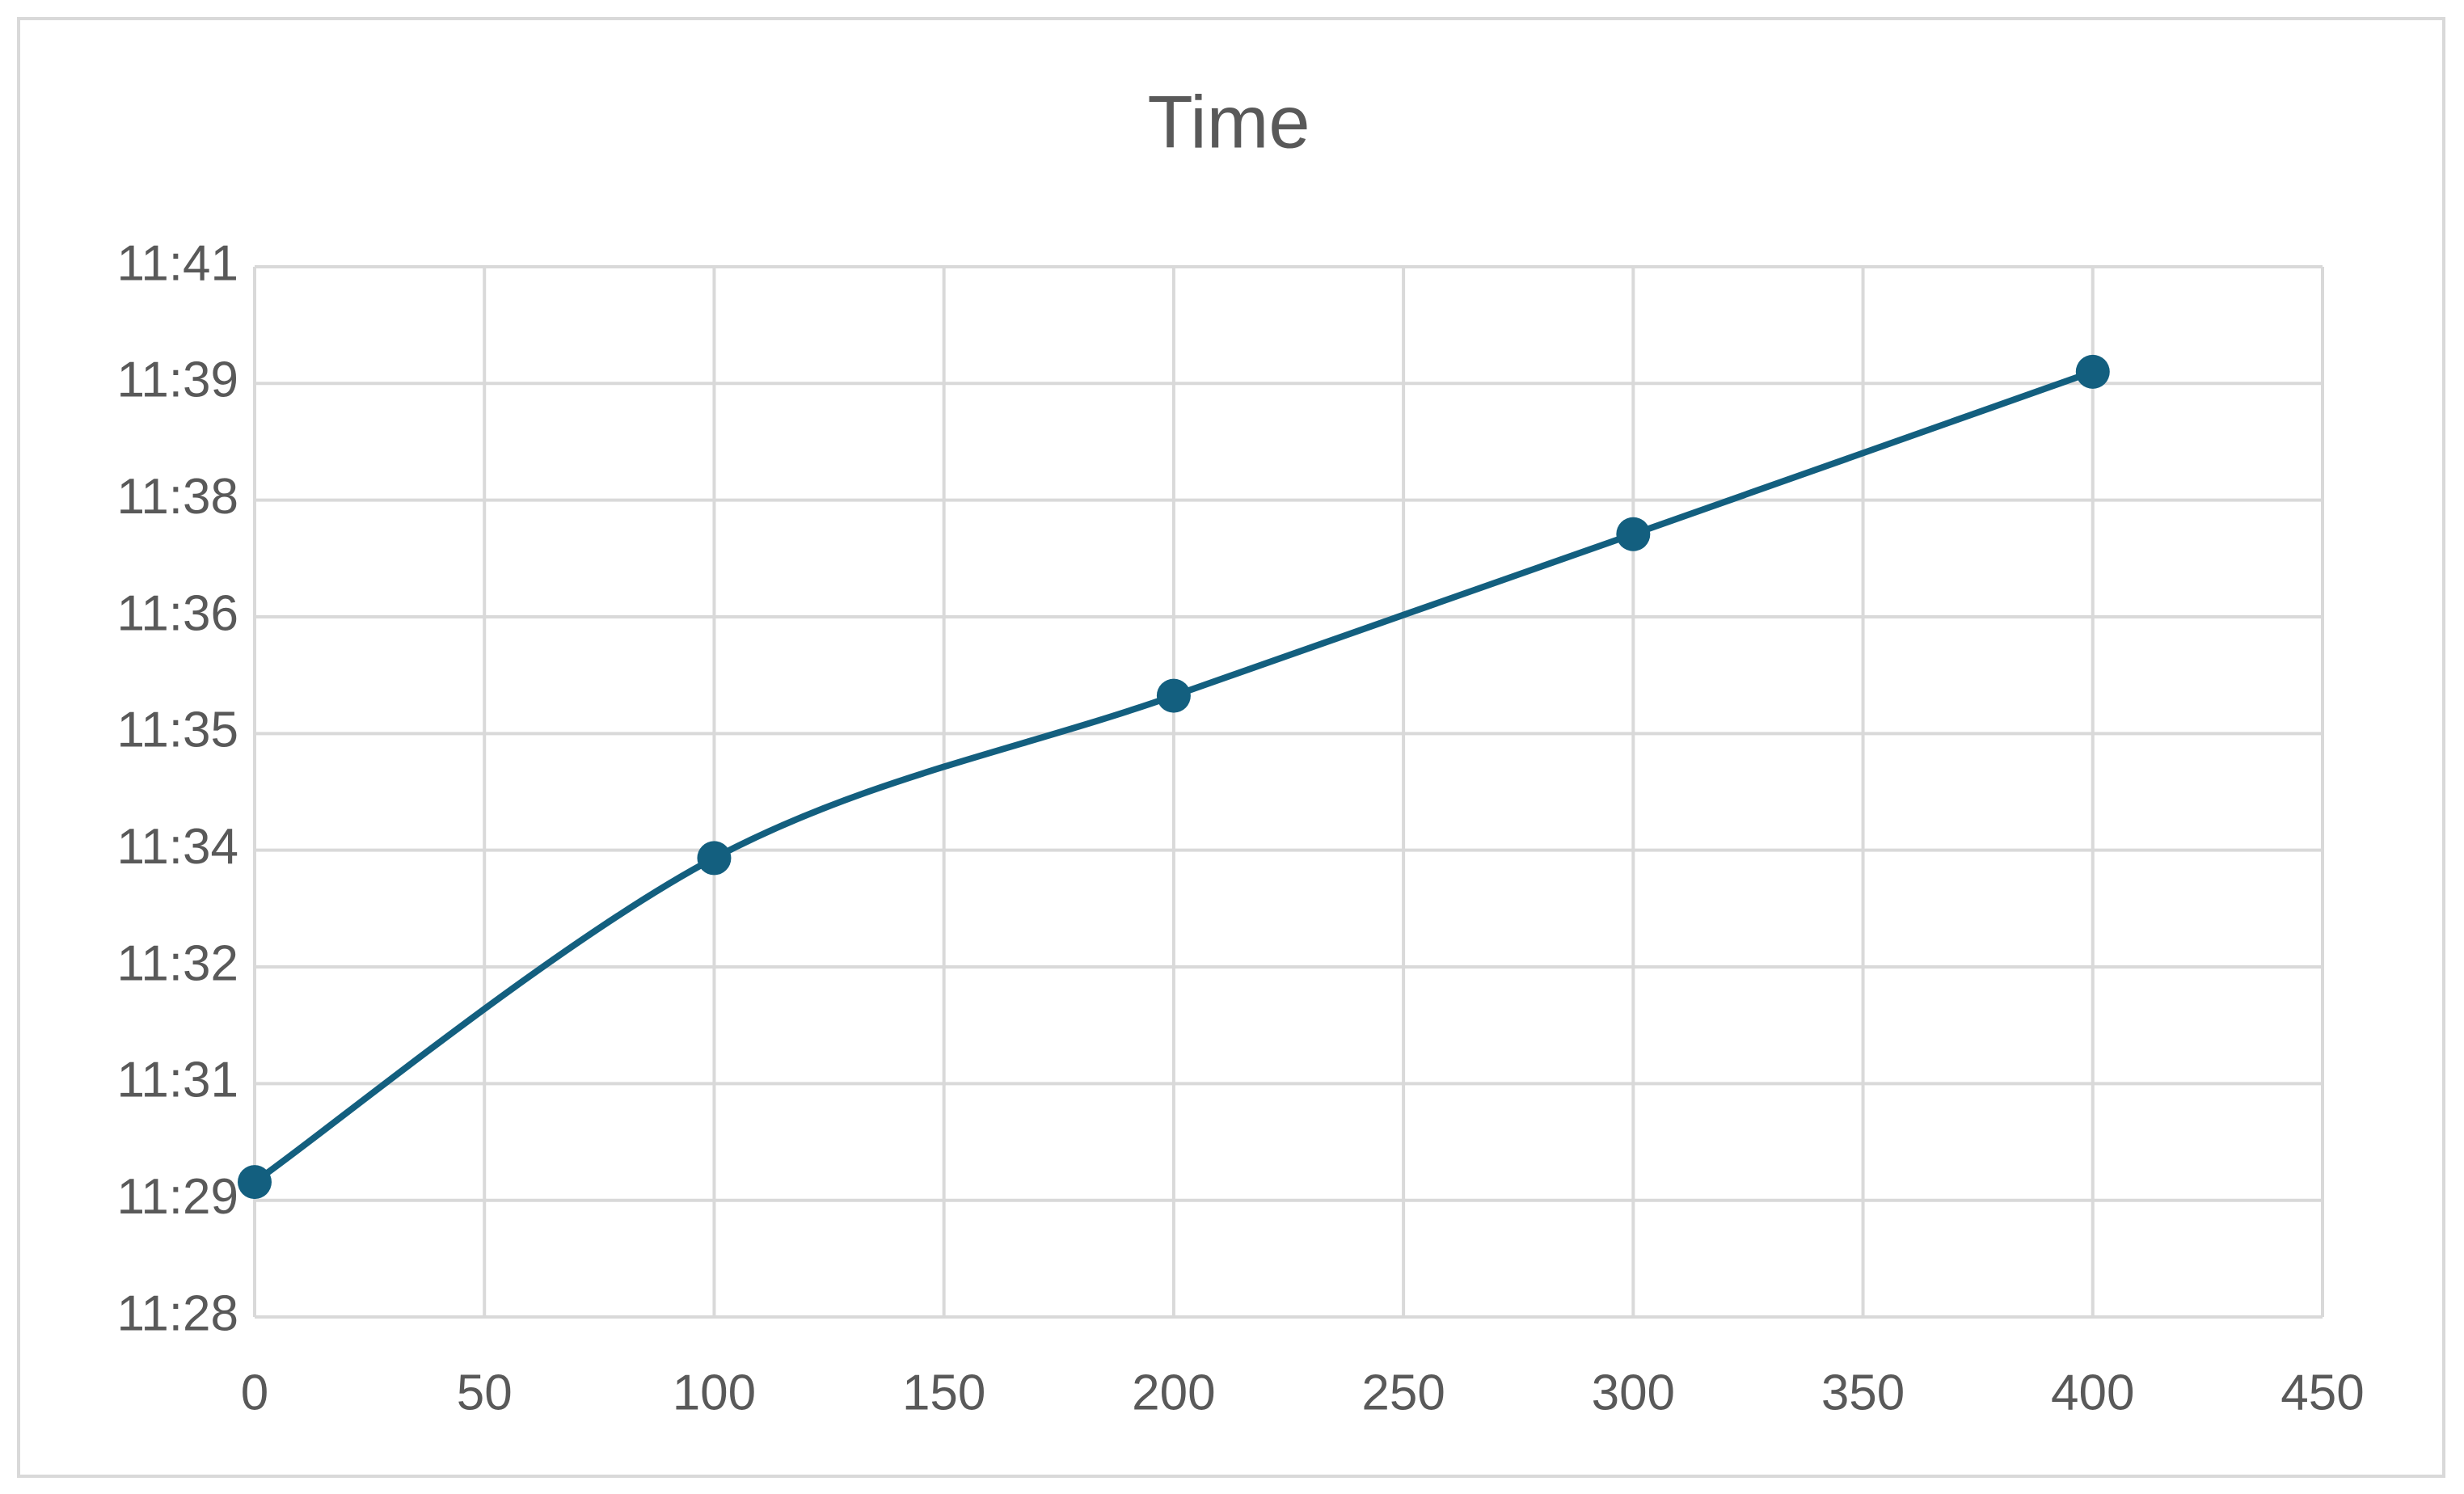 The height and width of the screenshot is (1494, 2464). What do you see at coordinates (177, 1313) in the screenshot?
I see `y-tick-label: 11:28` at bounding box center [177, 1313].